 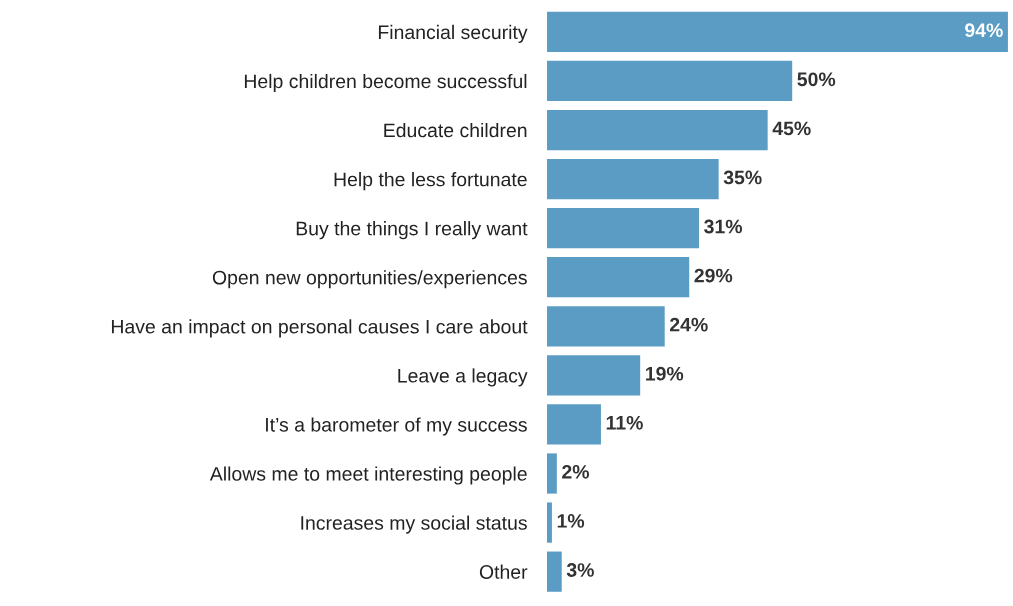 I want to click on y-tick-label: Help the less fortunate, so click(x=430, y=181).